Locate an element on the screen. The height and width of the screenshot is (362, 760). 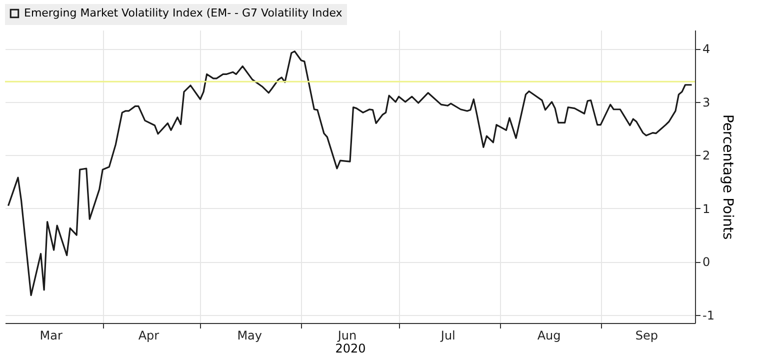
x-axis-title: 2020 is located at coordinates (350, 349).